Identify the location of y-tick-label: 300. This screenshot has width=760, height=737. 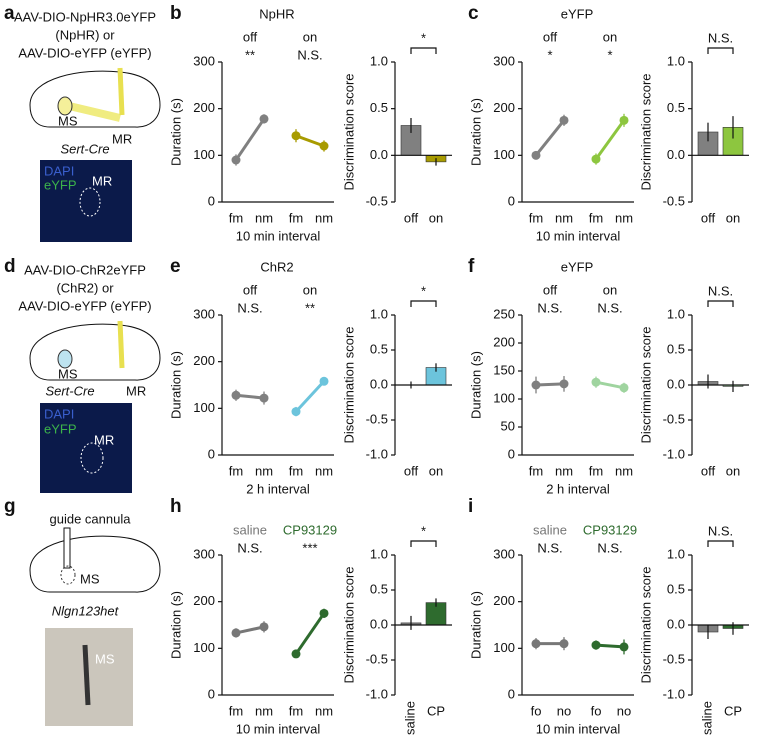
(504, 60).